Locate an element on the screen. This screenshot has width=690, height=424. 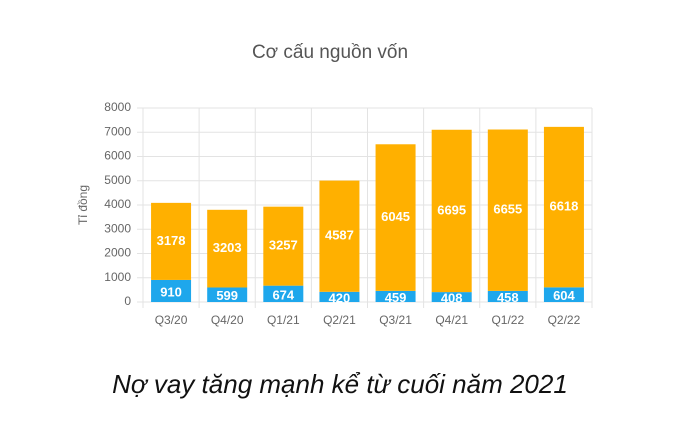
value-label: 604 is located at coordinates (564, 295).